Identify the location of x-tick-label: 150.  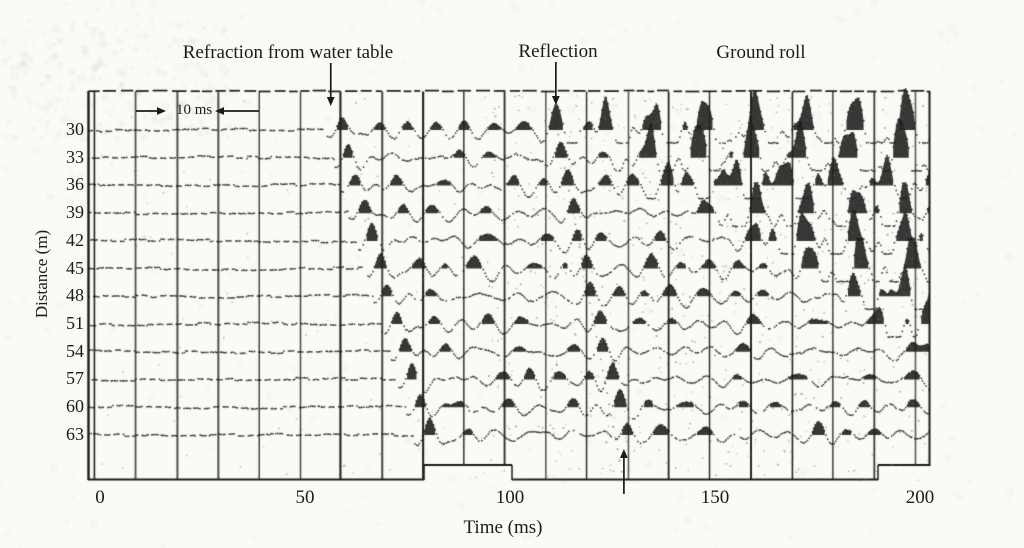
(715, 497).